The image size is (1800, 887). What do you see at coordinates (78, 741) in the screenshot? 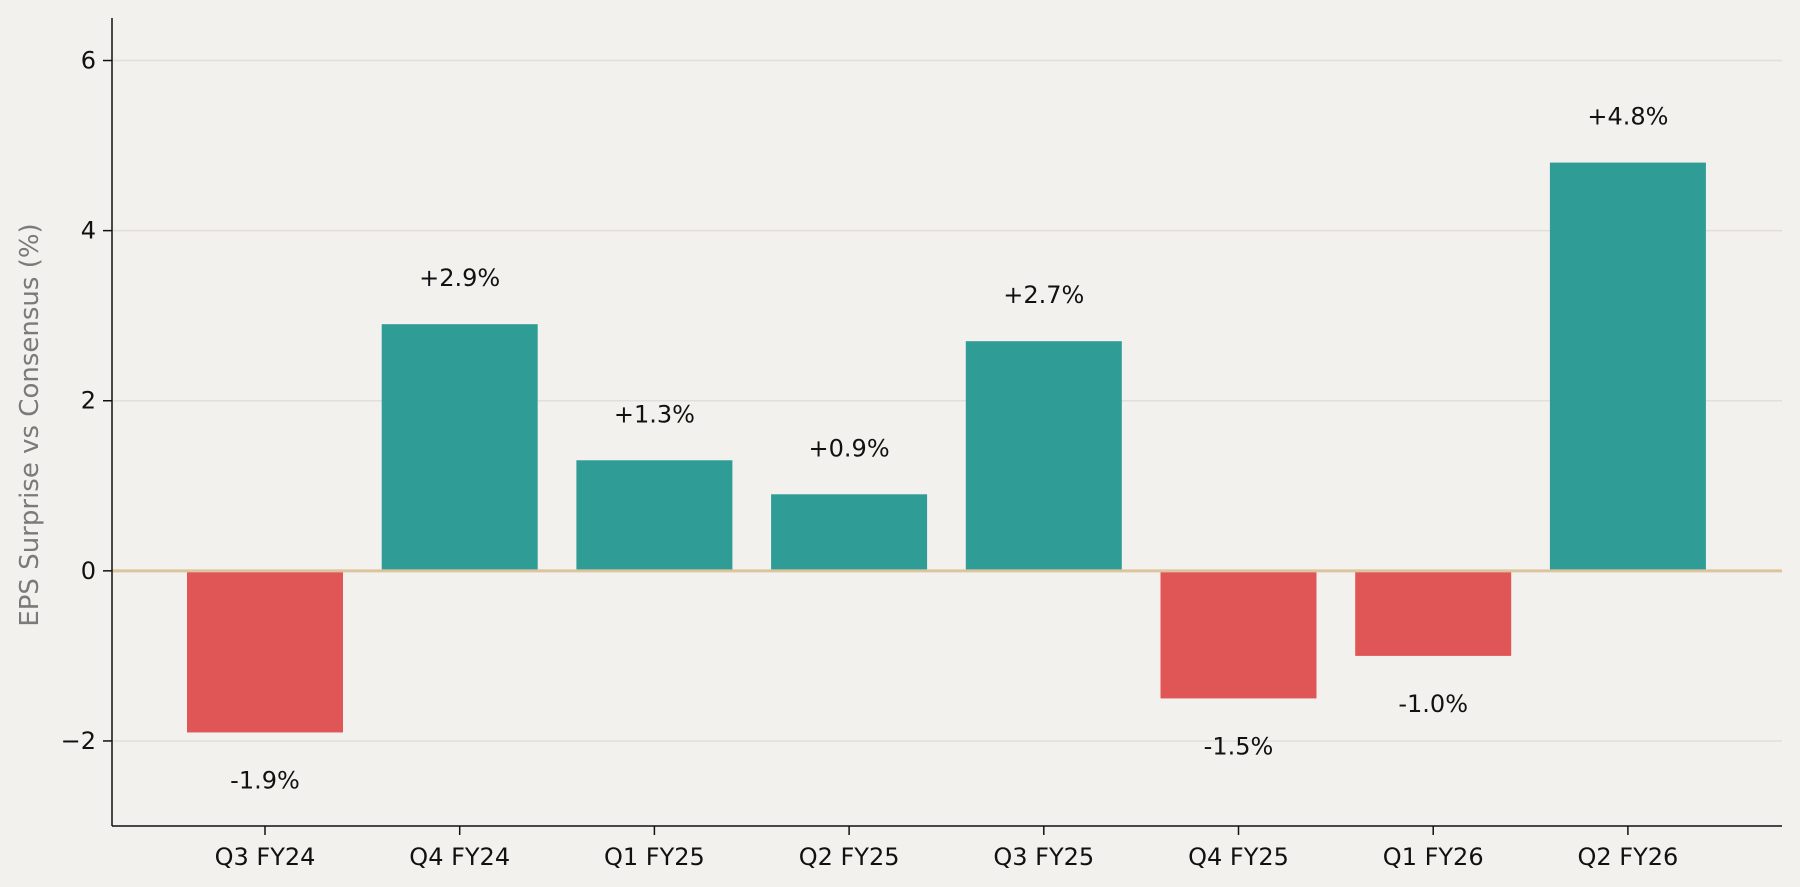
I see `y-tick-label: −2` at bounding box center [78, 741].